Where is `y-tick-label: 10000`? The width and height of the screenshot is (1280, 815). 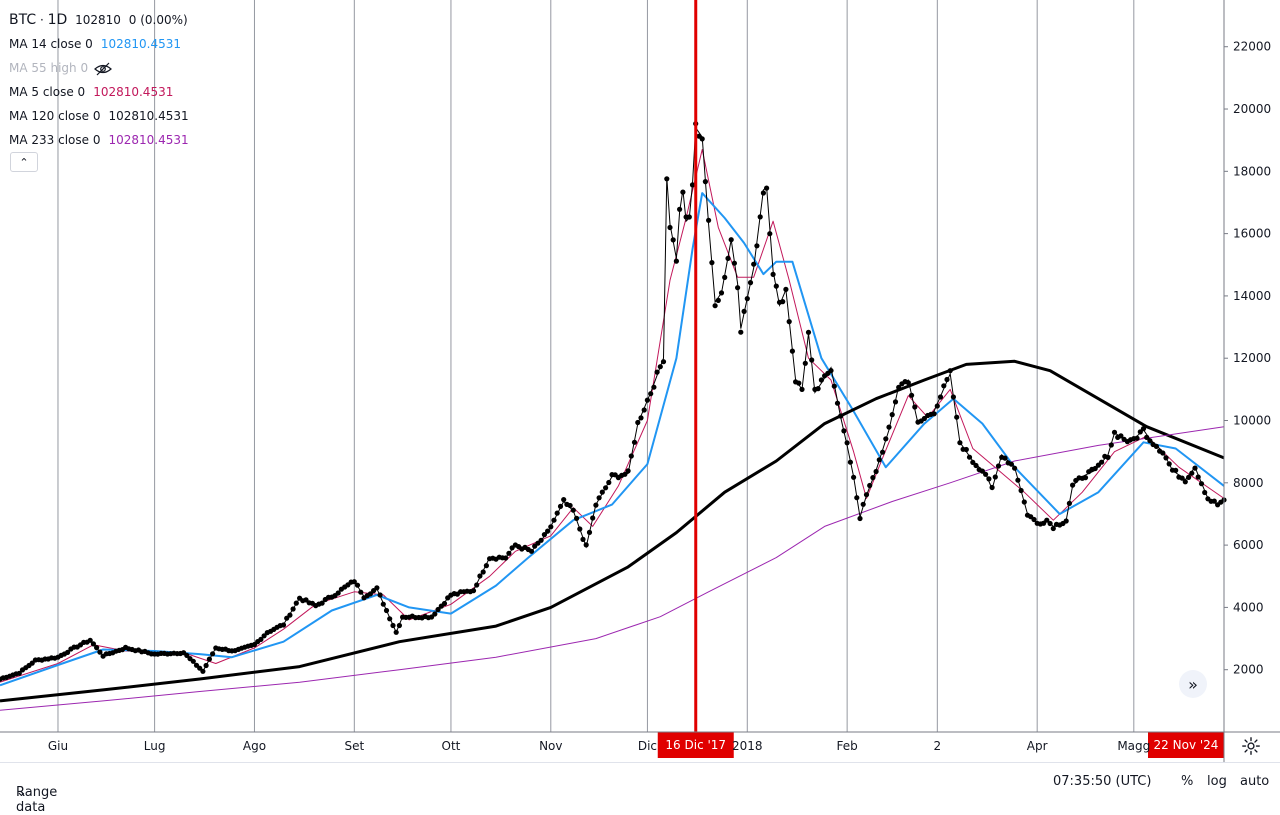
y-tick-label: 10000 is located at coordinates (1252, 421).